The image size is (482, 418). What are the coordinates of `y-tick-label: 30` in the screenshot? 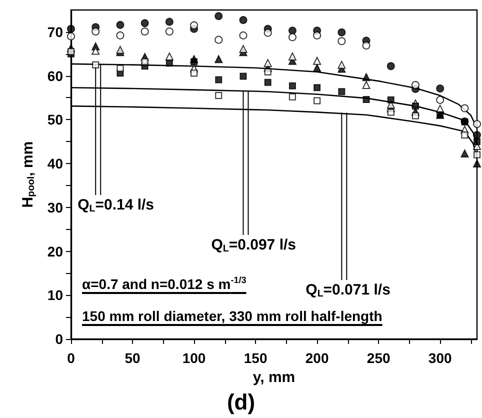 It's located at (55, 207).